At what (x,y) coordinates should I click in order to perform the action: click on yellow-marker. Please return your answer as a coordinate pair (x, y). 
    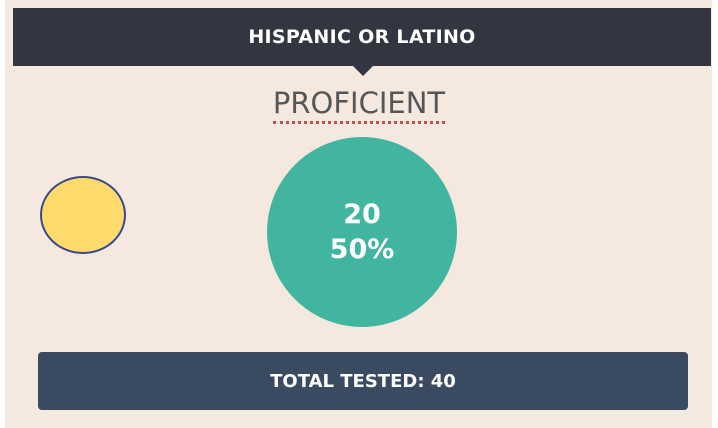
    Looking at the image, I should click on (83, 215).